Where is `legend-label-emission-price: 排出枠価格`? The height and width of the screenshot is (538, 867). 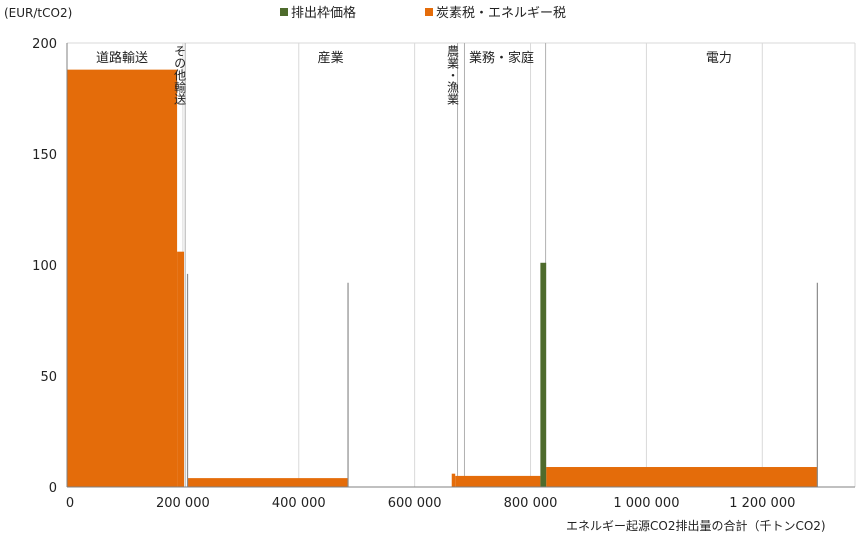
legend-label-emission-price: 排出枠価格 is located at coordinates (324, 13).